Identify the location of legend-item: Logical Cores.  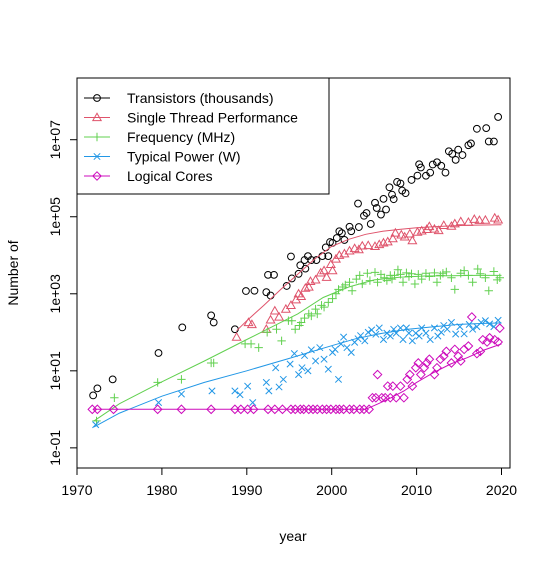
(148, 176).